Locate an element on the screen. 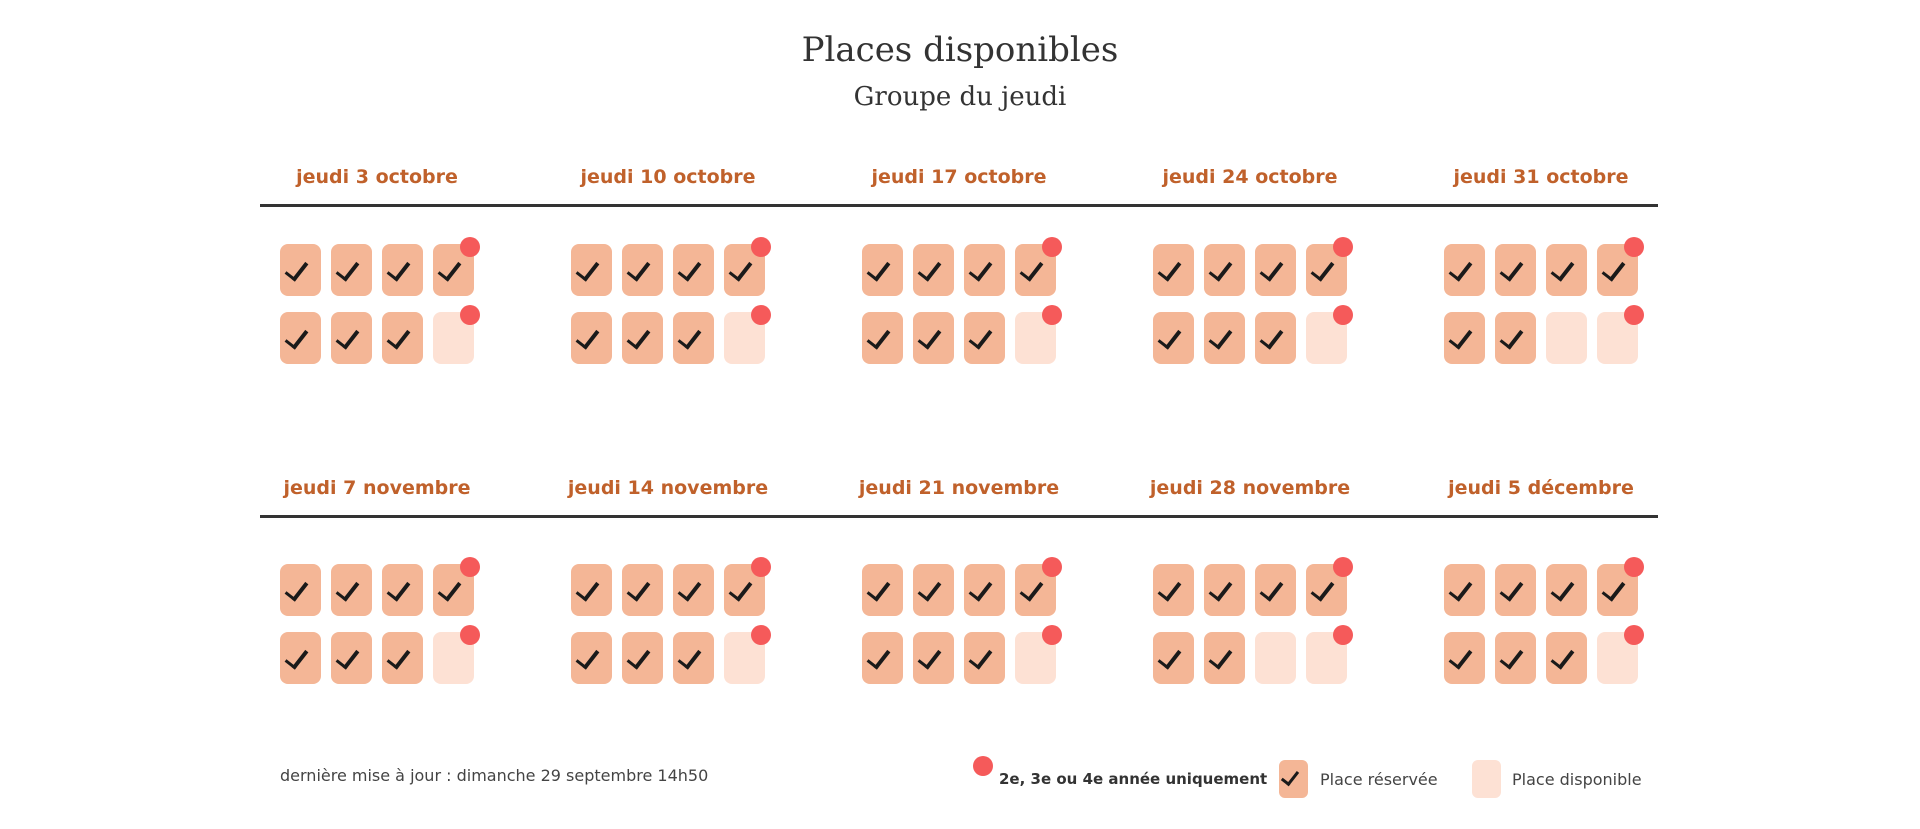 This screenshot has width=1920, height=829. session-date: jeudi 21 novembre is located at coordinates (959, 488).